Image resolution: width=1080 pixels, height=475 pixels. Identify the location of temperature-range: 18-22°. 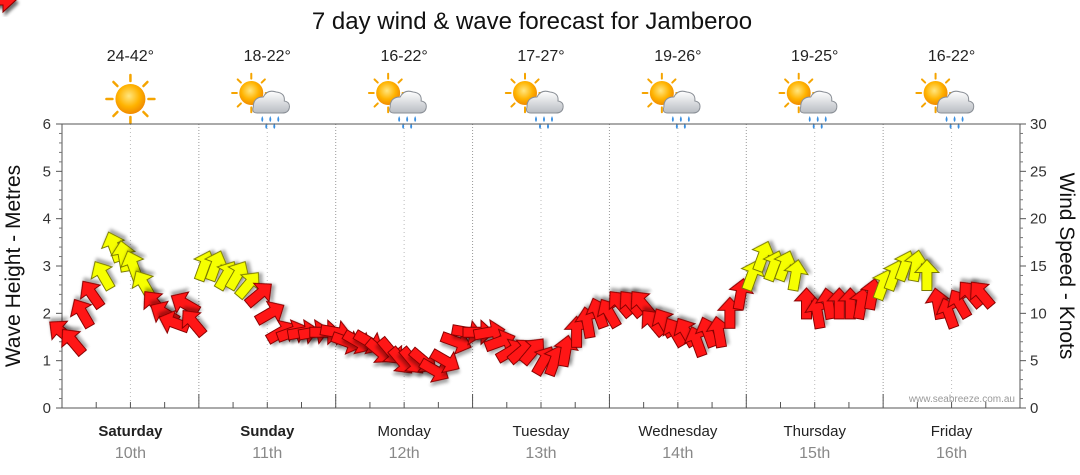
(267, 56).